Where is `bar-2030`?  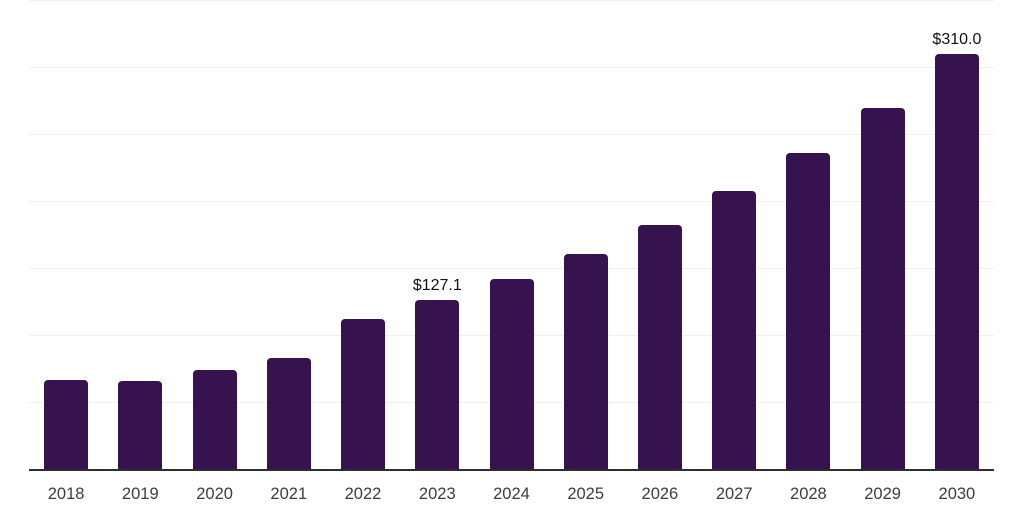
bar-2030 is located at coordinates (956, 262).